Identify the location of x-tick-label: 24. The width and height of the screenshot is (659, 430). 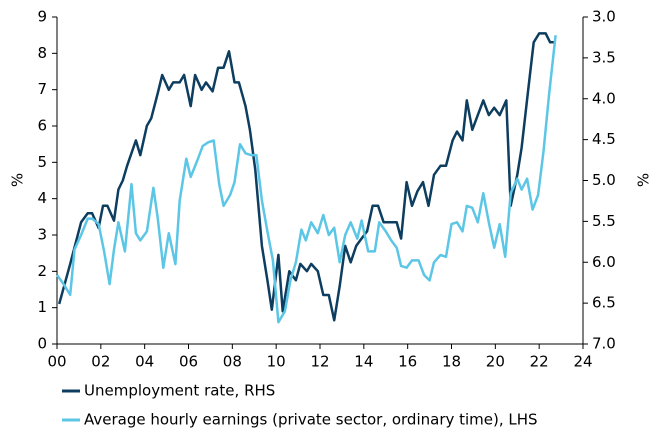
(582, 362).